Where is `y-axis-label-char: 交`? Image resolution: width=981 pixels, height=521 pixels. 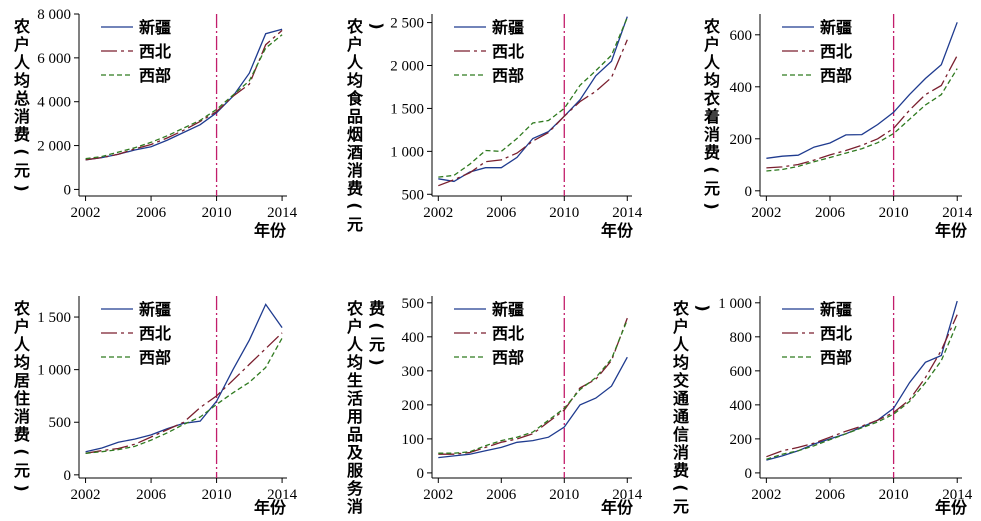
y-axis-label-char: 交 is located at coordinates (681, 380).